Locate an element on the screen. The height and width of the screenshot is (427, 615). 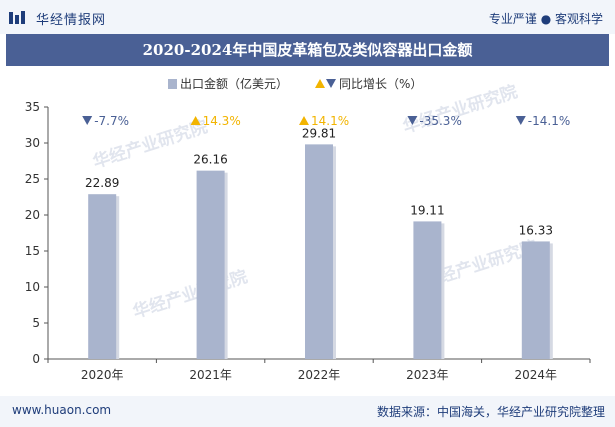
growth-label: 14.3% is located at coordinates (222, 121).